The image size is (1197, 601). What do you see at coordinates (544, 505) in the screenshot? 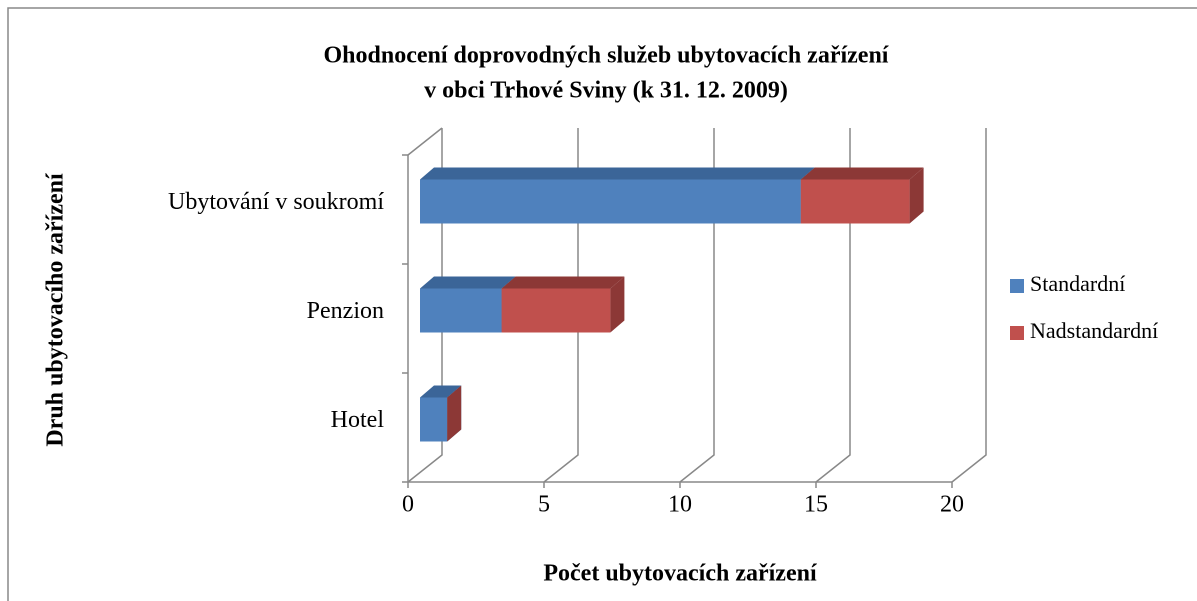
I see `x-tick-label: 5` at bounding box center [544, 505].